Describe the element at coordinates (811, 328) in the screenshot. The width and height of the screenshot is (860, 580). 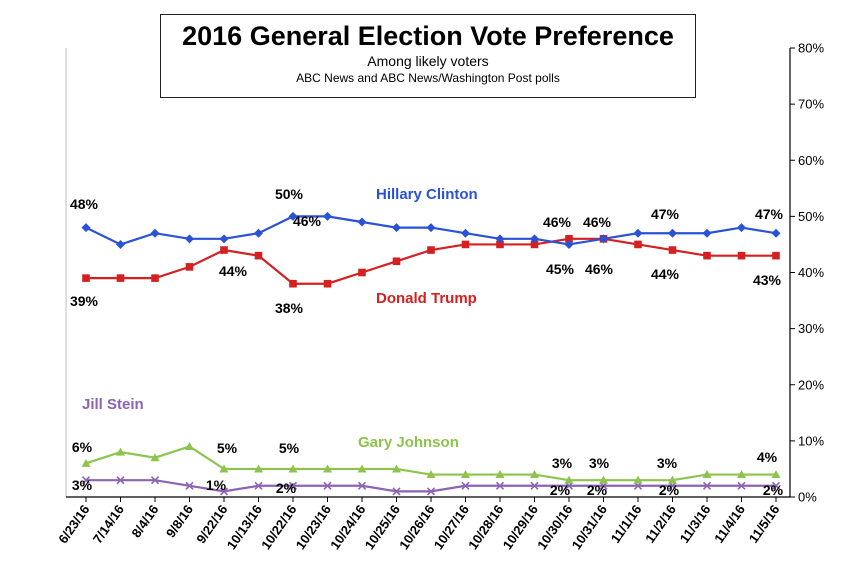
I see `y-tick-label: 30%` at that location.